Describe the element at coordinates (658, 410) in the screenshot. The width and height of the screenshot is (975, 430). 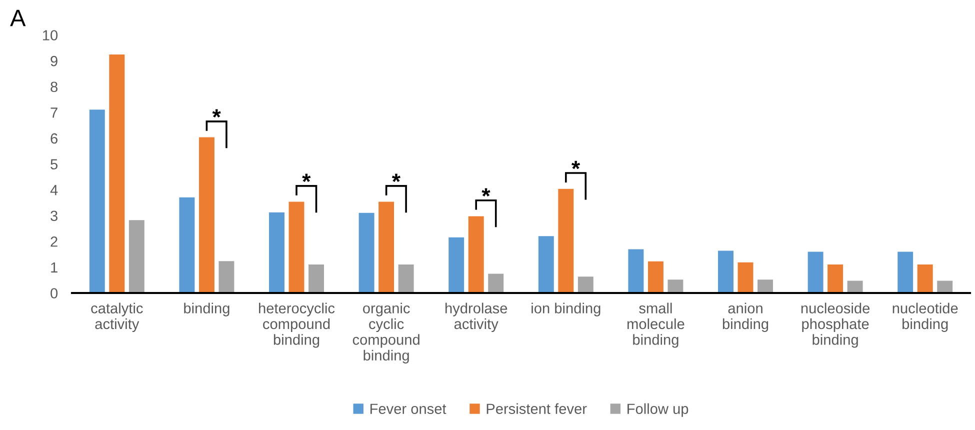
I see `legend-label: Follow up` at that location.